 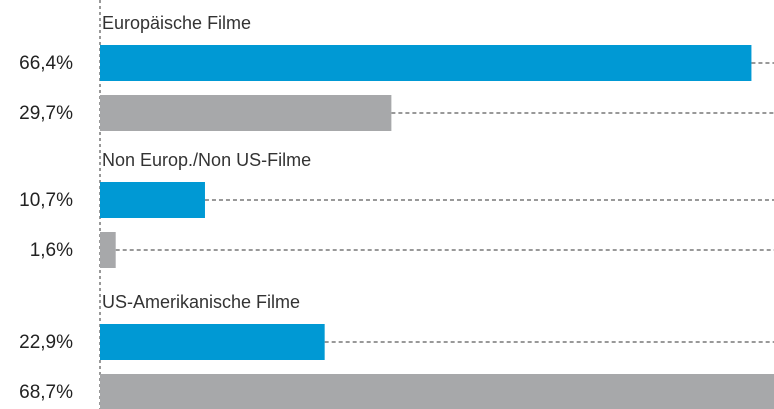 I want to click on value-label: 10,7%, so click(x=46, y=200).